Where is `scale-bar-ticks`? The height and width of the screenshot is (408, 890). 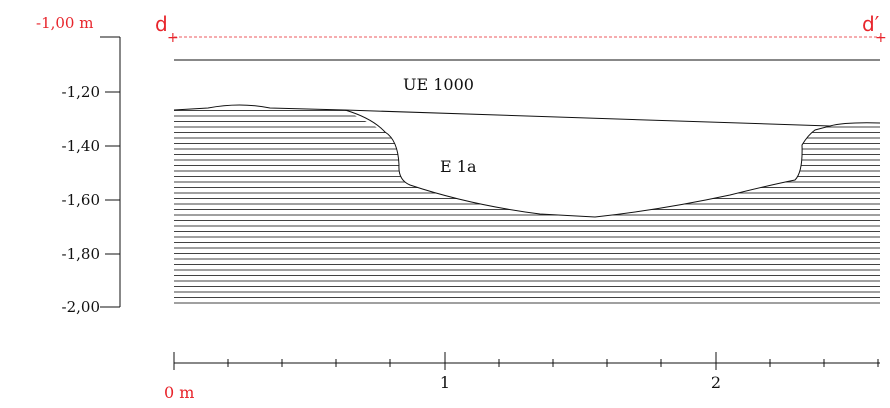 scale-bar-ticks is located at coordinates (526, 361).